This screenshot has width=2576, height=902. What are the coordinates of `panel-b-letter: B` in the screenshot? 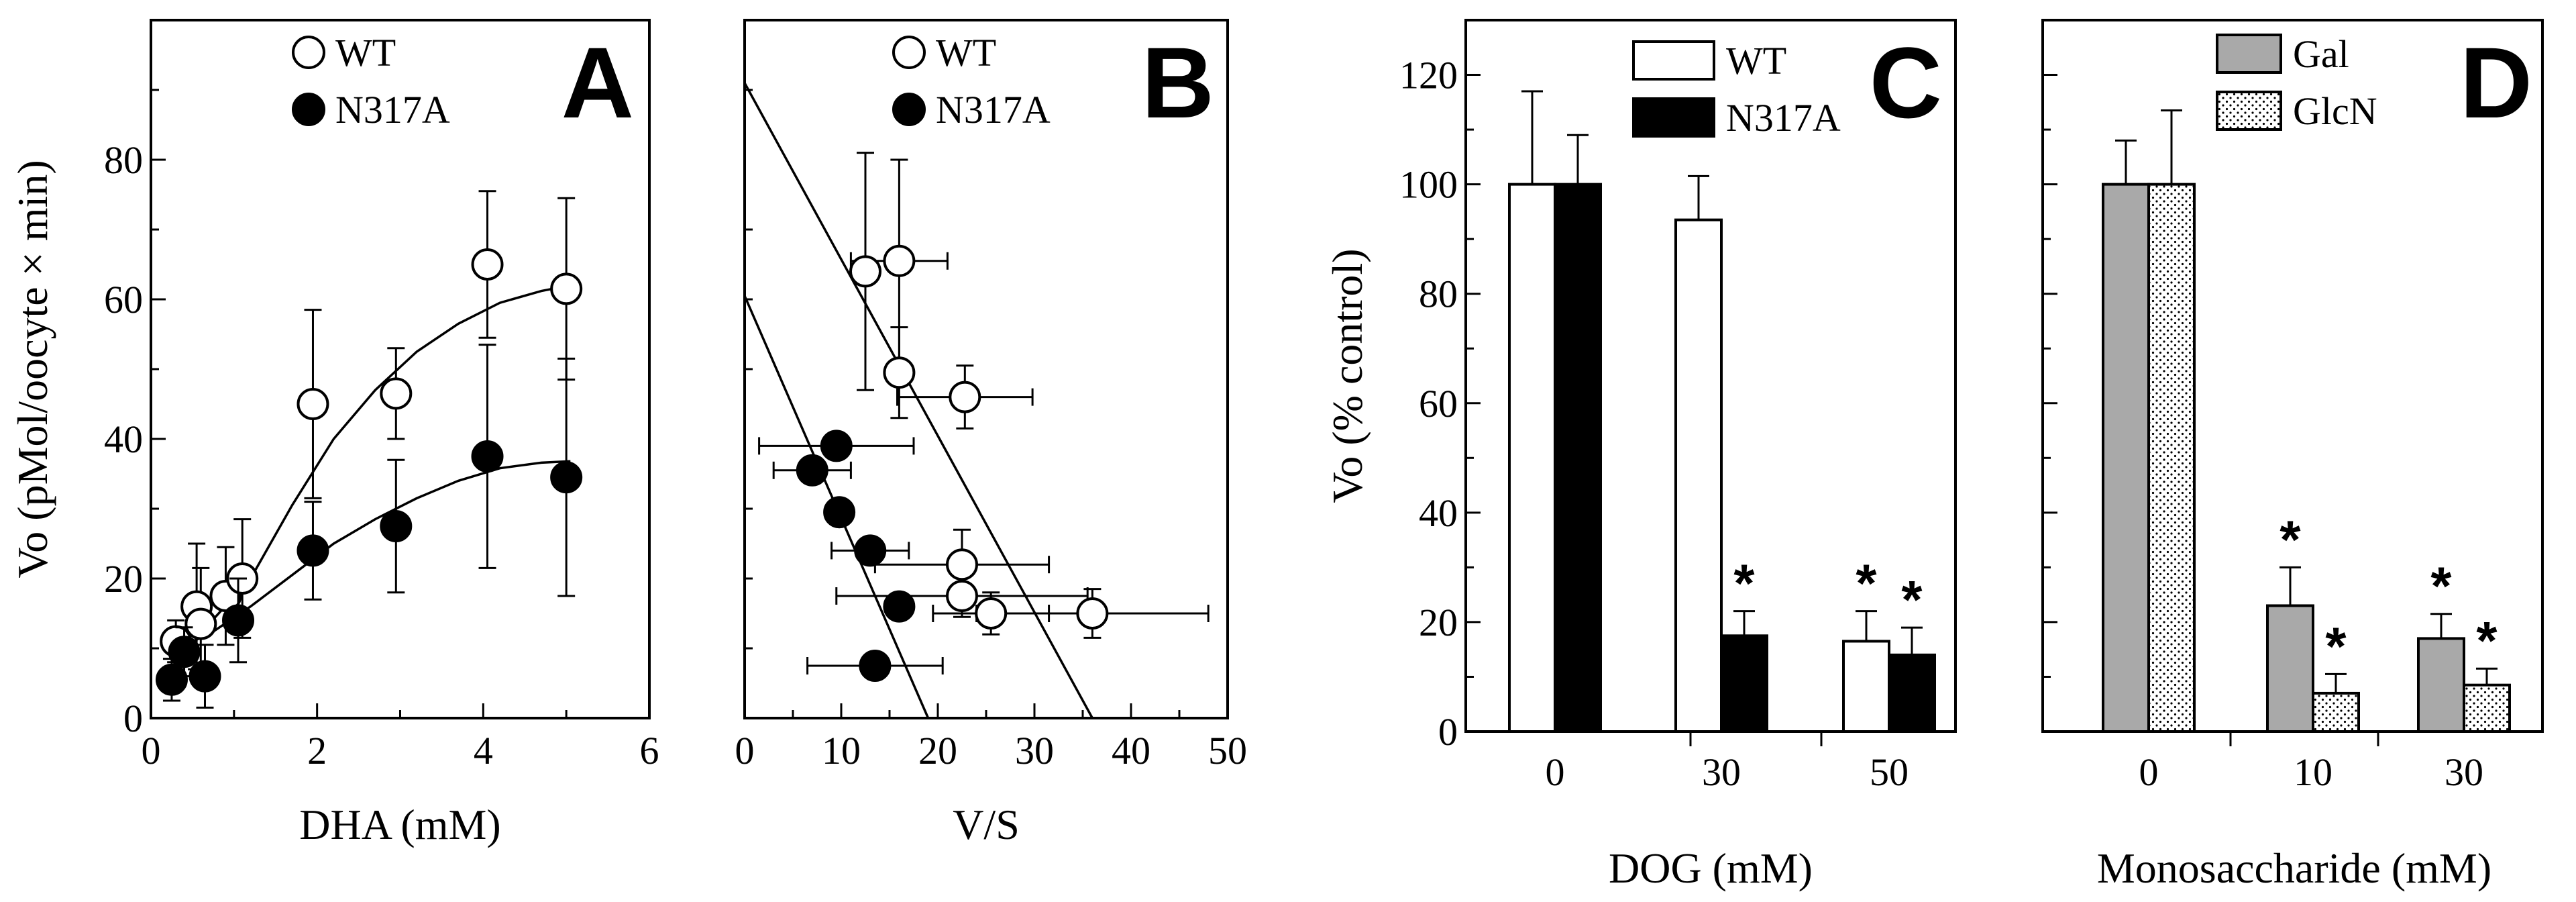 It's located at (1178, 82).